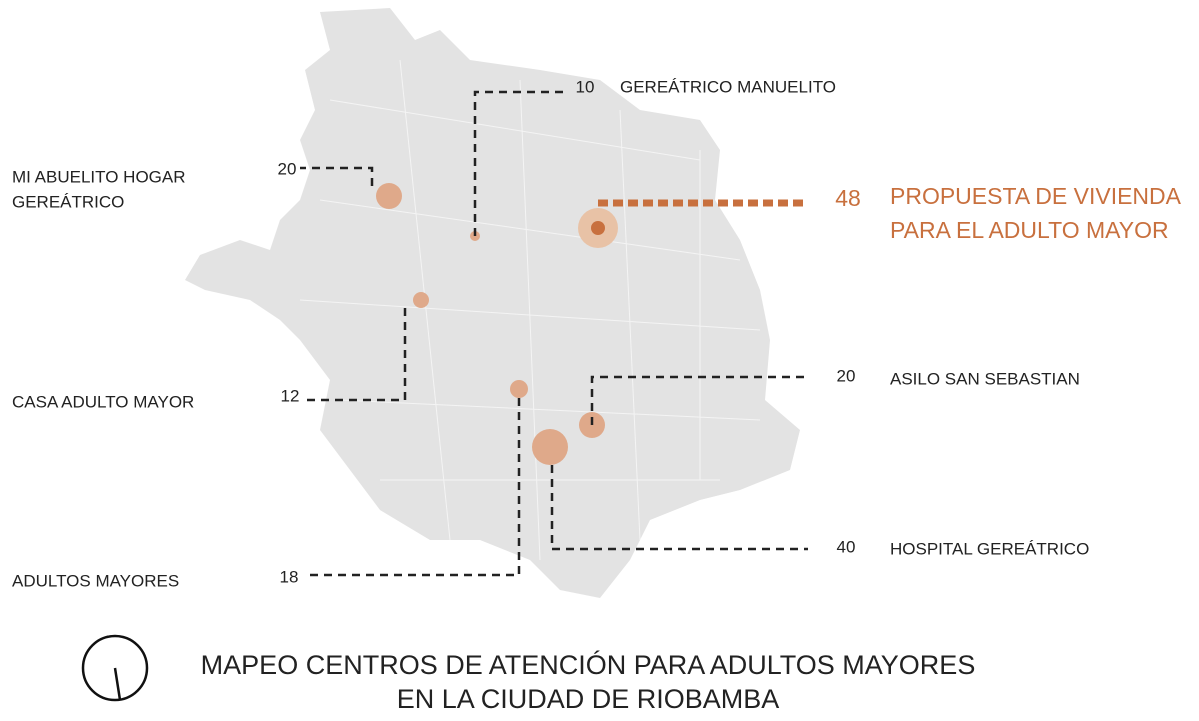  Describe the element at coordinates (728, 86) in the screenshot. I see `facility-name: GEREÁTRICO MANUELITO` at that location.